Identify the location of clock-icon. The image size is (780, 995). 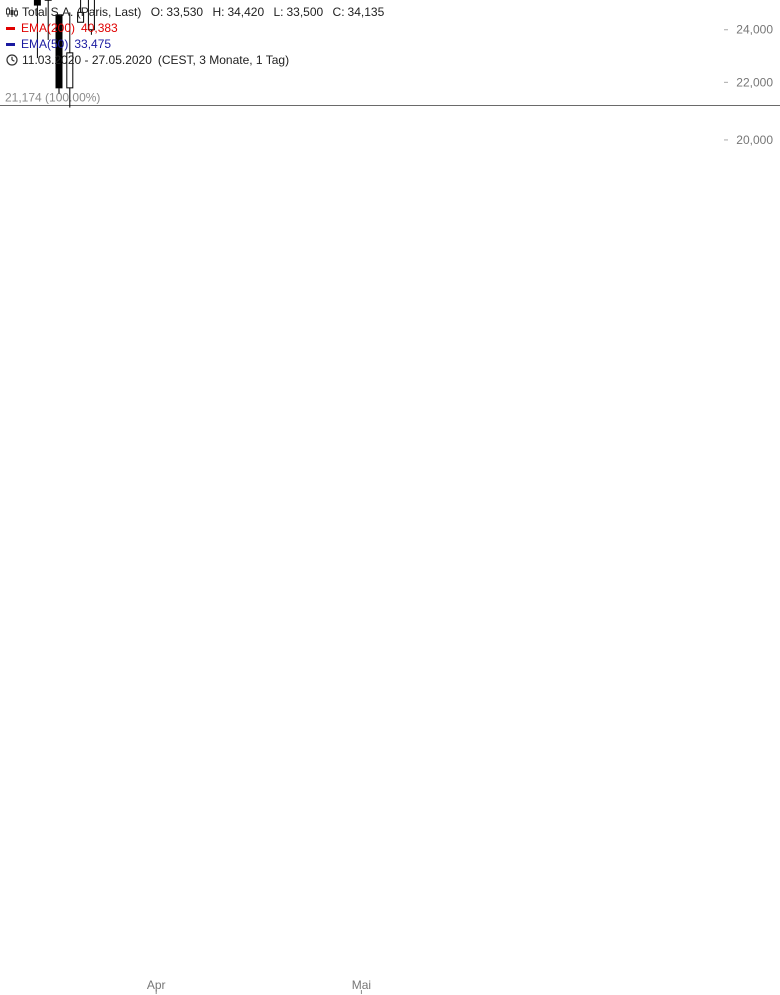
(12, 60).